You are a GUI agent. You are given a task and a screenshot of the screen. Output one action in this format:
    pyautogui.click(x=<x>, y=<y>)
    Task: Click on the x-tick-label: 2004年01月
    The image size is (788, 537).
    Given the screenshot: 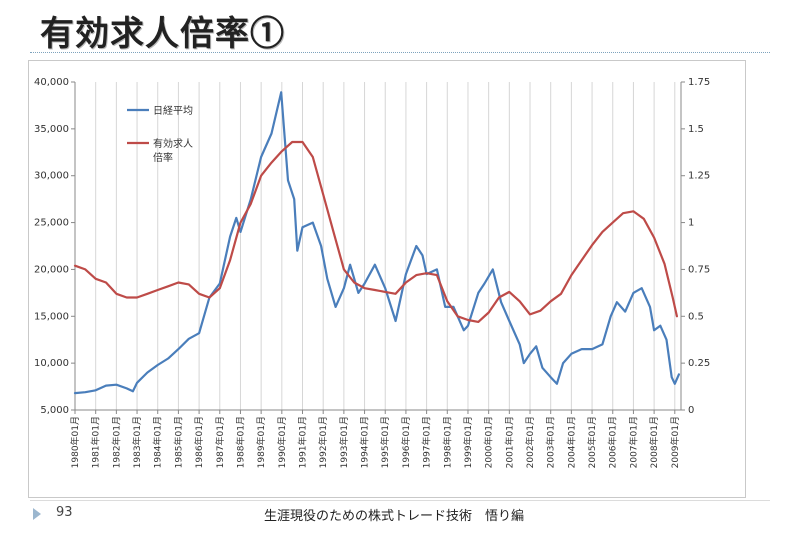 What is the action you would take?
    pyautogui.click(x=571, y=442)
    